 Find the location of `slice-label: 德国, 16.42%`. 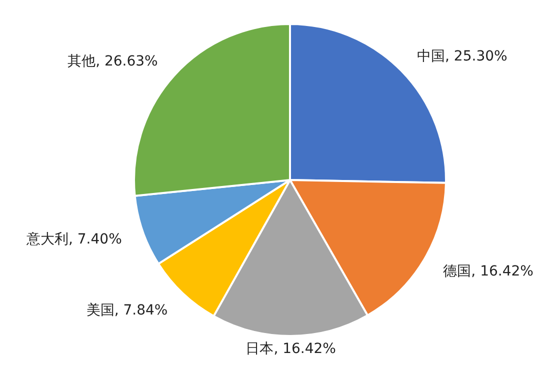

slice-label: 德国, 16.42% is located at coordinates (488, 272).